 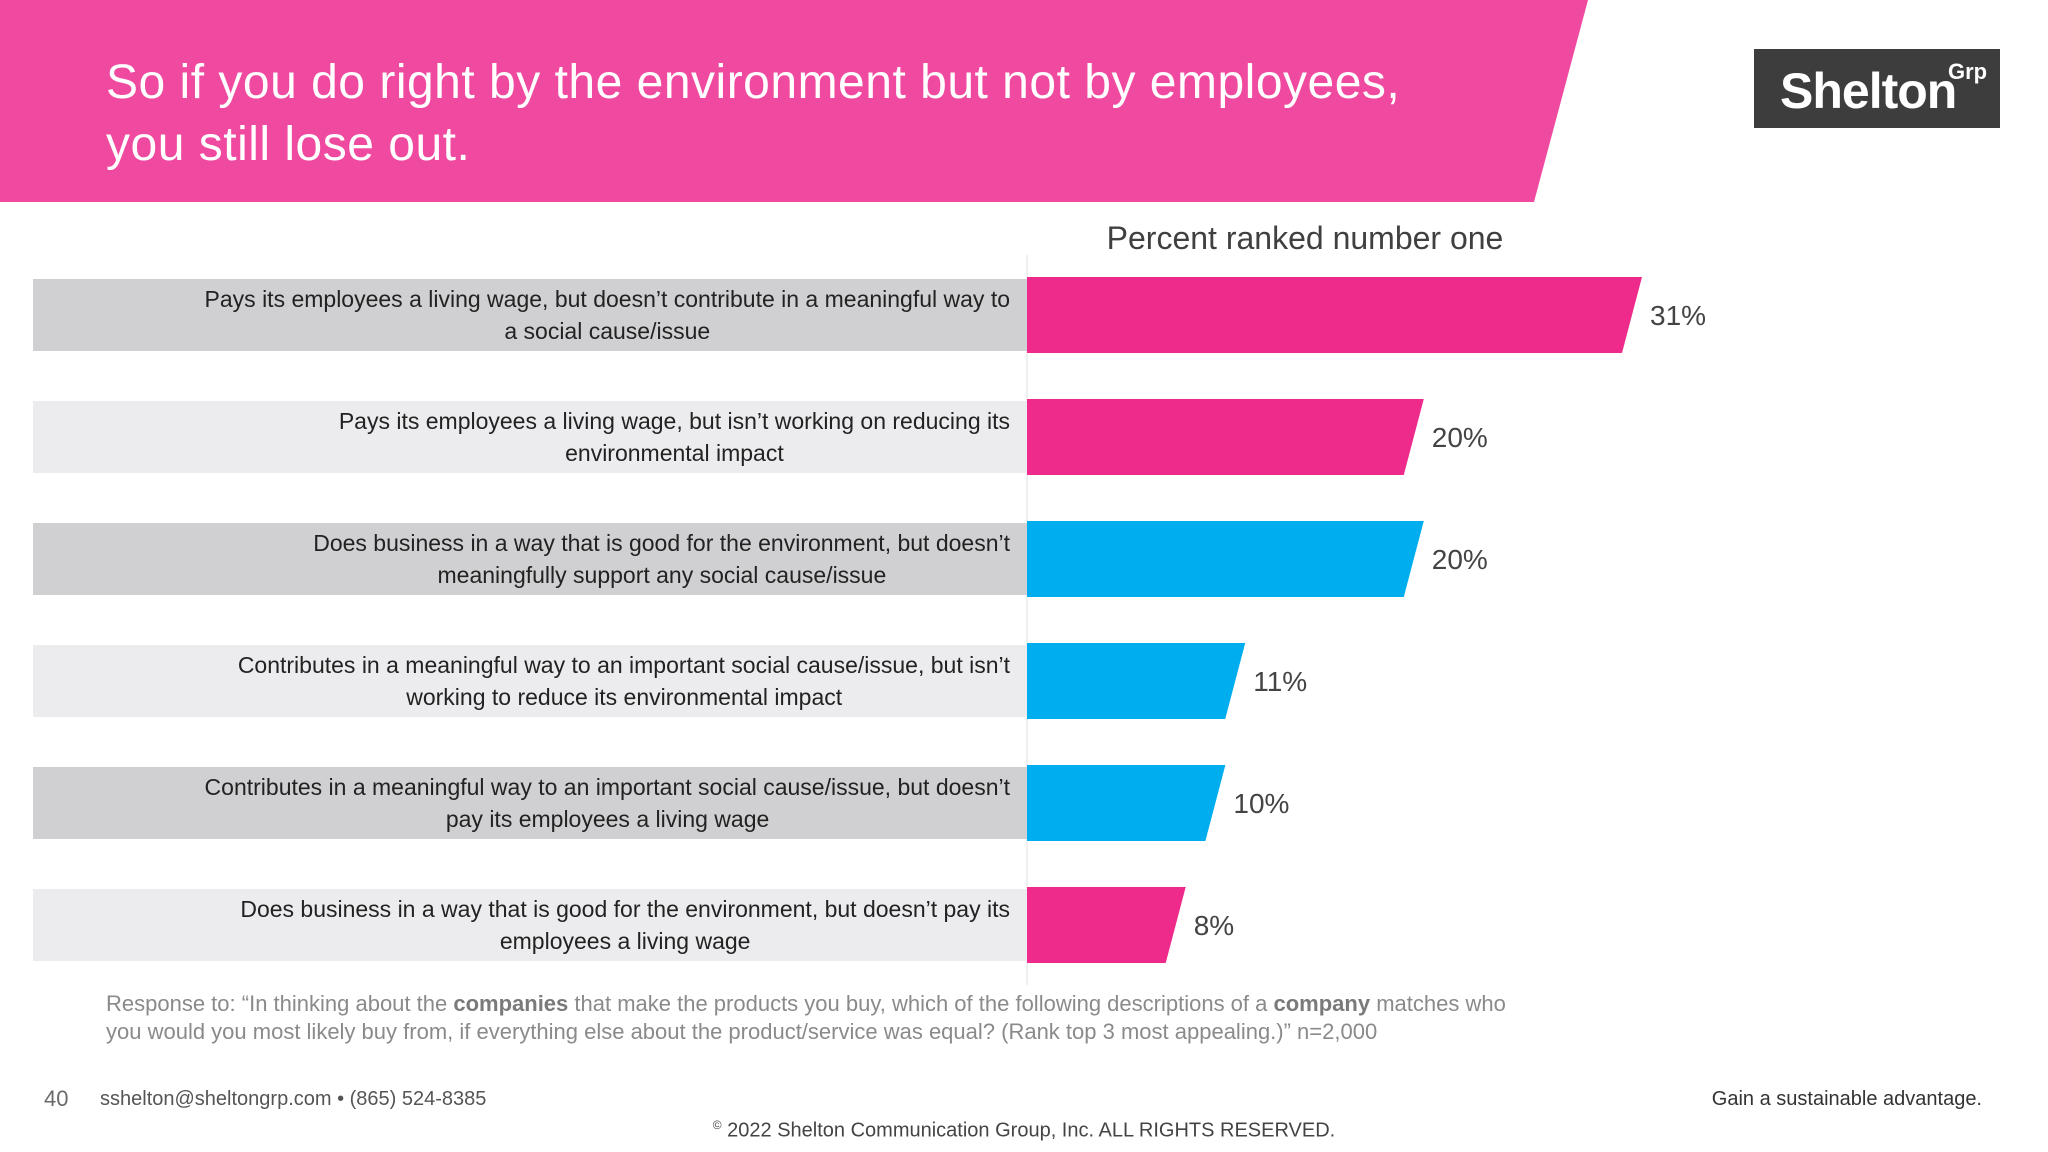 I want to click on page-number: 40, so click(x=56, y=1098).